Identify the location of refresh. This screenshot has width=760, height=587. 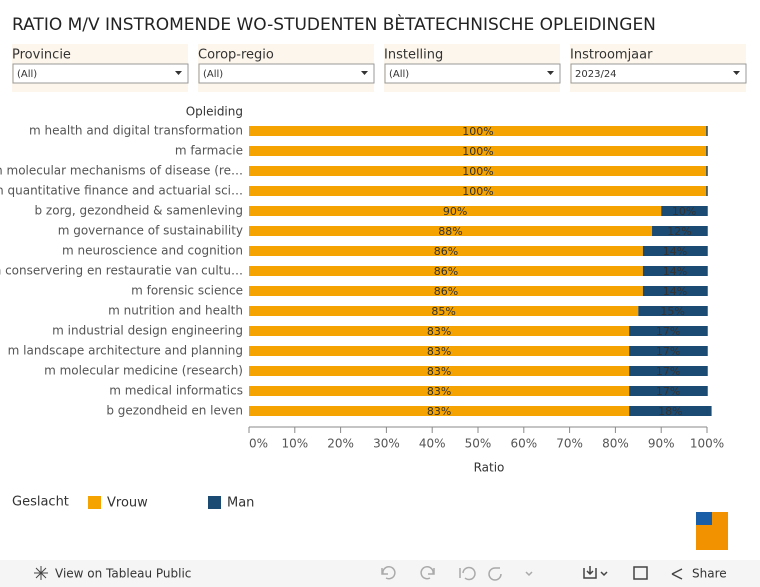
(495, 574).